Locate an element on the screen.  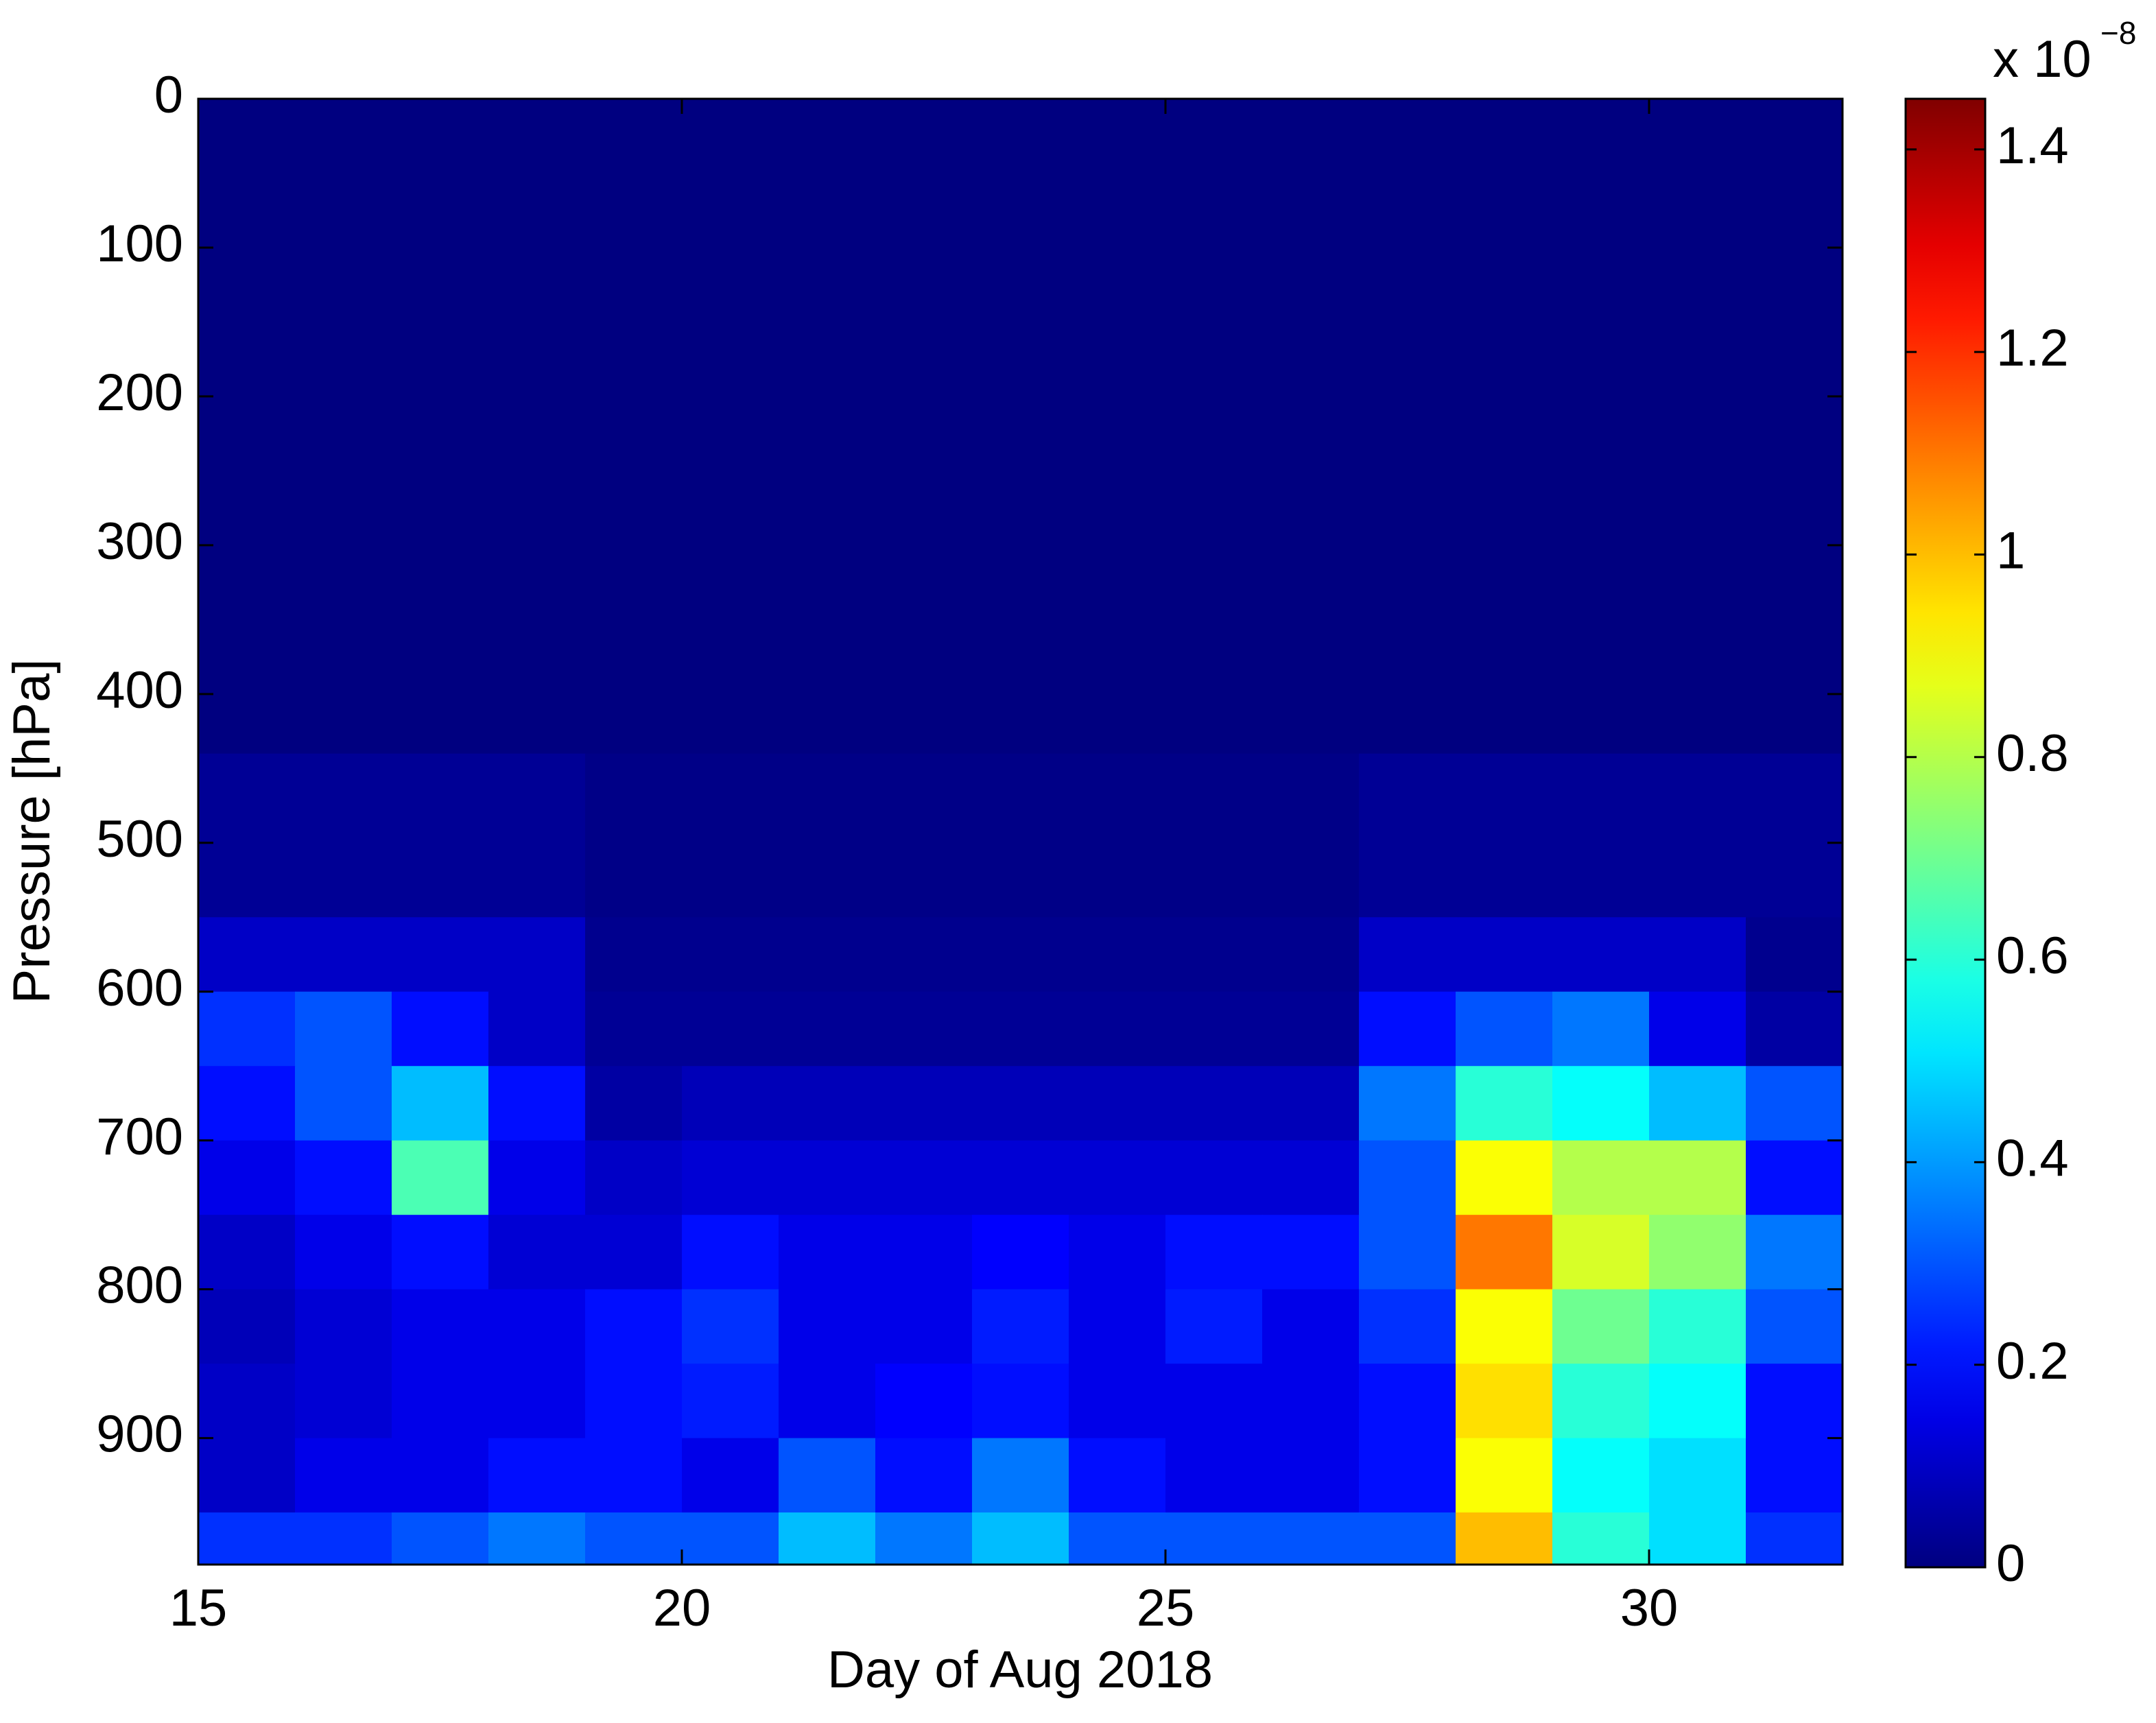
x-tick-label: 15 is located at coordinates (199, 1608).